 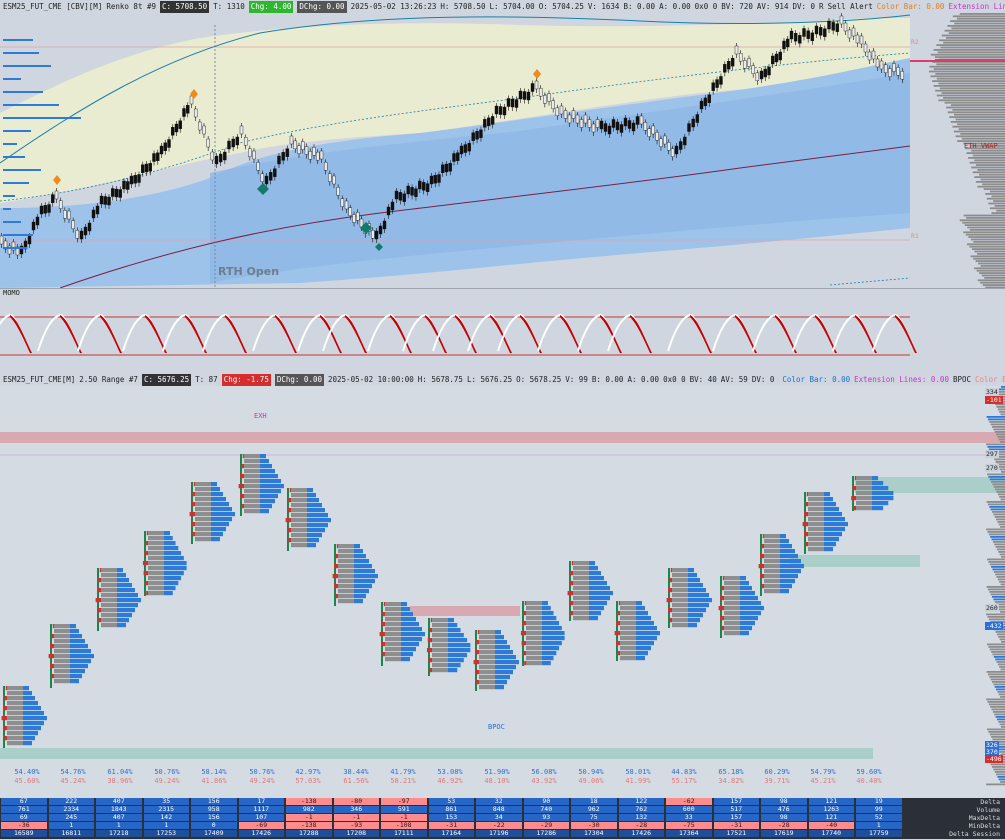 I want to click on top-dchg: DChg: 0.00, so click(x=321, y=7).